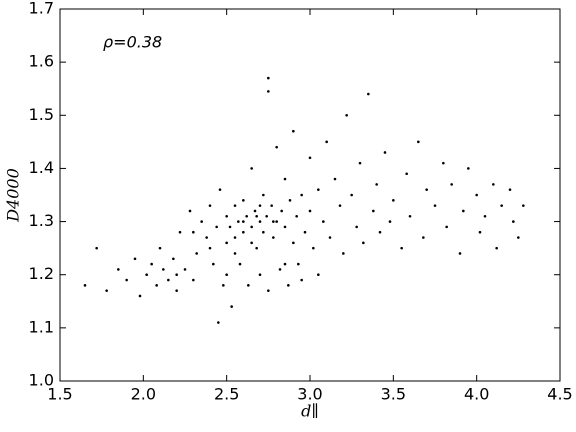 The width and height of the screenshot is (576, 432). I want to click on x-tick-label: 3.5, so click(393, 394).